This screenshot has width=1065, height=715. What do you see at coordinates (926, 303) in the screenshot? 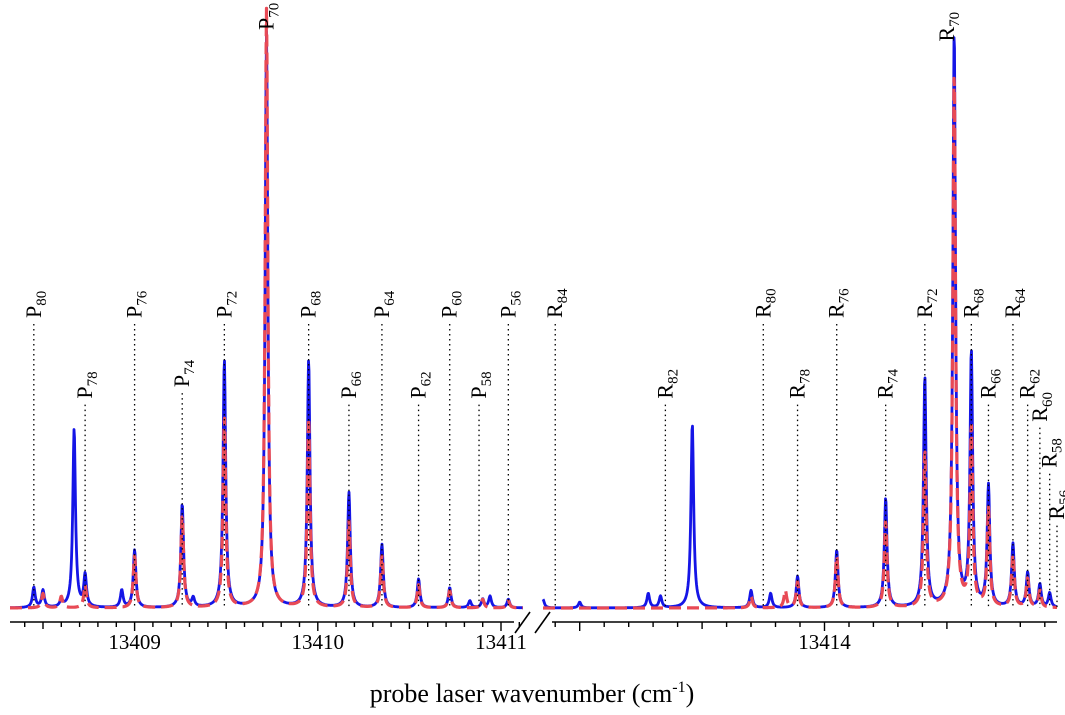
I see `peak-label-R72: R72` at bounding box center [926, 303].